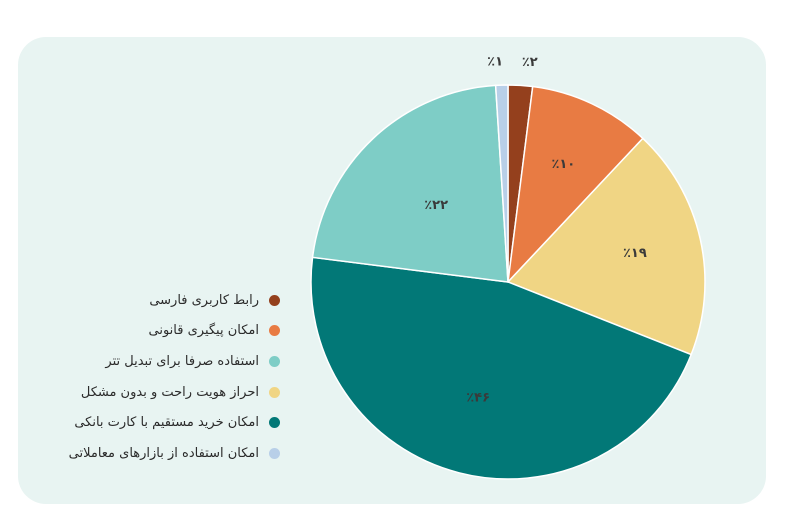 This screenshot has height=525, width=787. Describe the element at coordinates (478, 398) in the screenshot. I see `slice-label-4: ٪۴۶` at that location.